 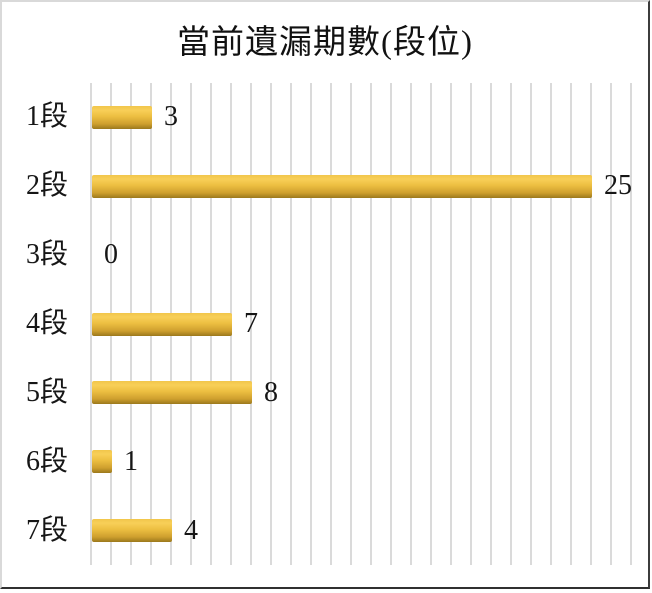 I want to click on category-row: 7段, so click(x=35, y=530).